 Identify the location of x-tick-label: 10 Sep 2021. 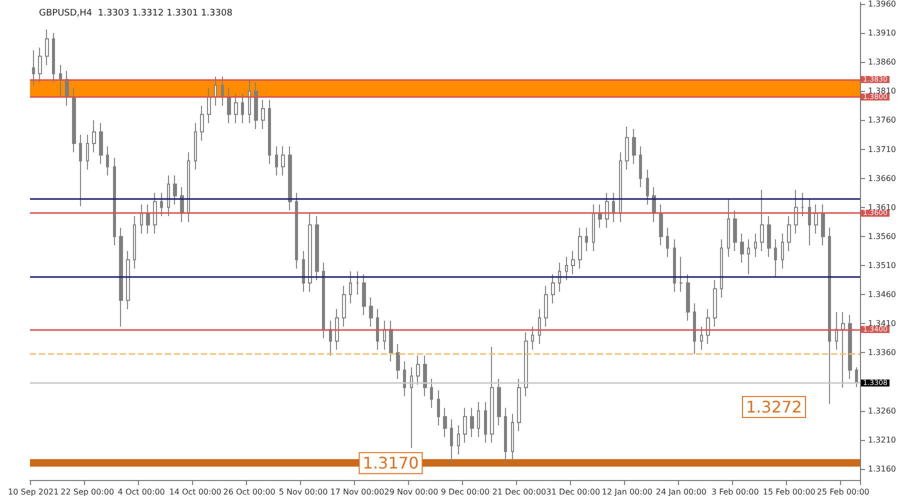
(33, 492).